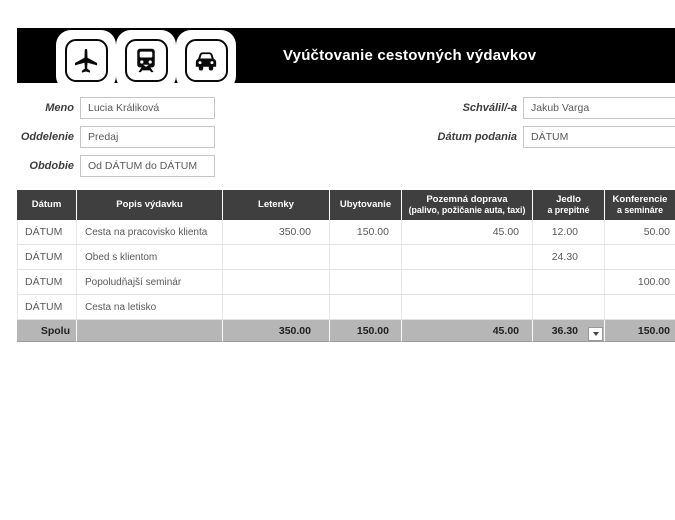 This screenshot has width=675, height=520. What do you see at coordinates (640, 232) in the screenshot?
I see `cell-conferences: 50.00` at bounding box center [640, 232].